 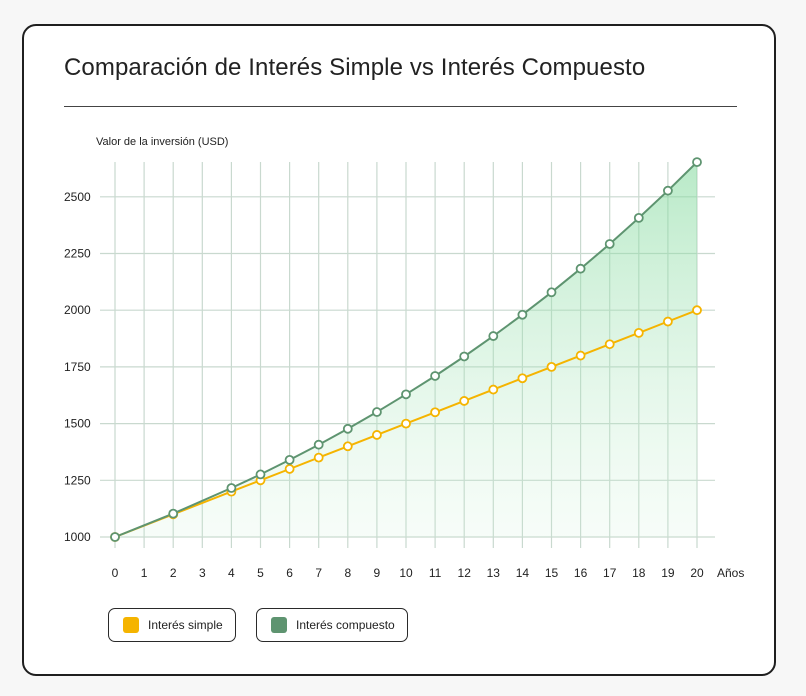 I want to click on y-tick-label: 1500, so click(x=77, y=424).